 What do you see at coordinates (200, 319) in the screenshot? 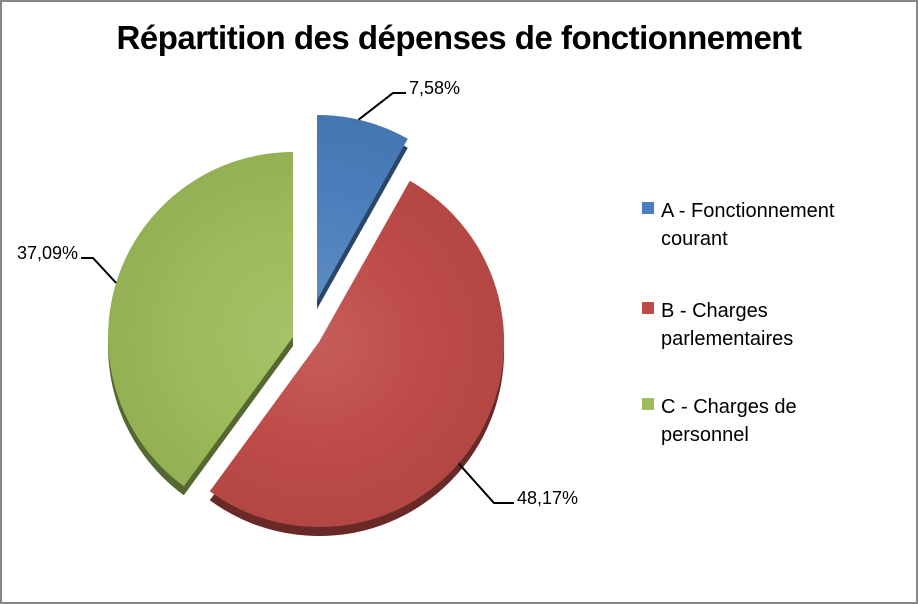
I see `pie-slice-c` at bounding box center [200, 319].